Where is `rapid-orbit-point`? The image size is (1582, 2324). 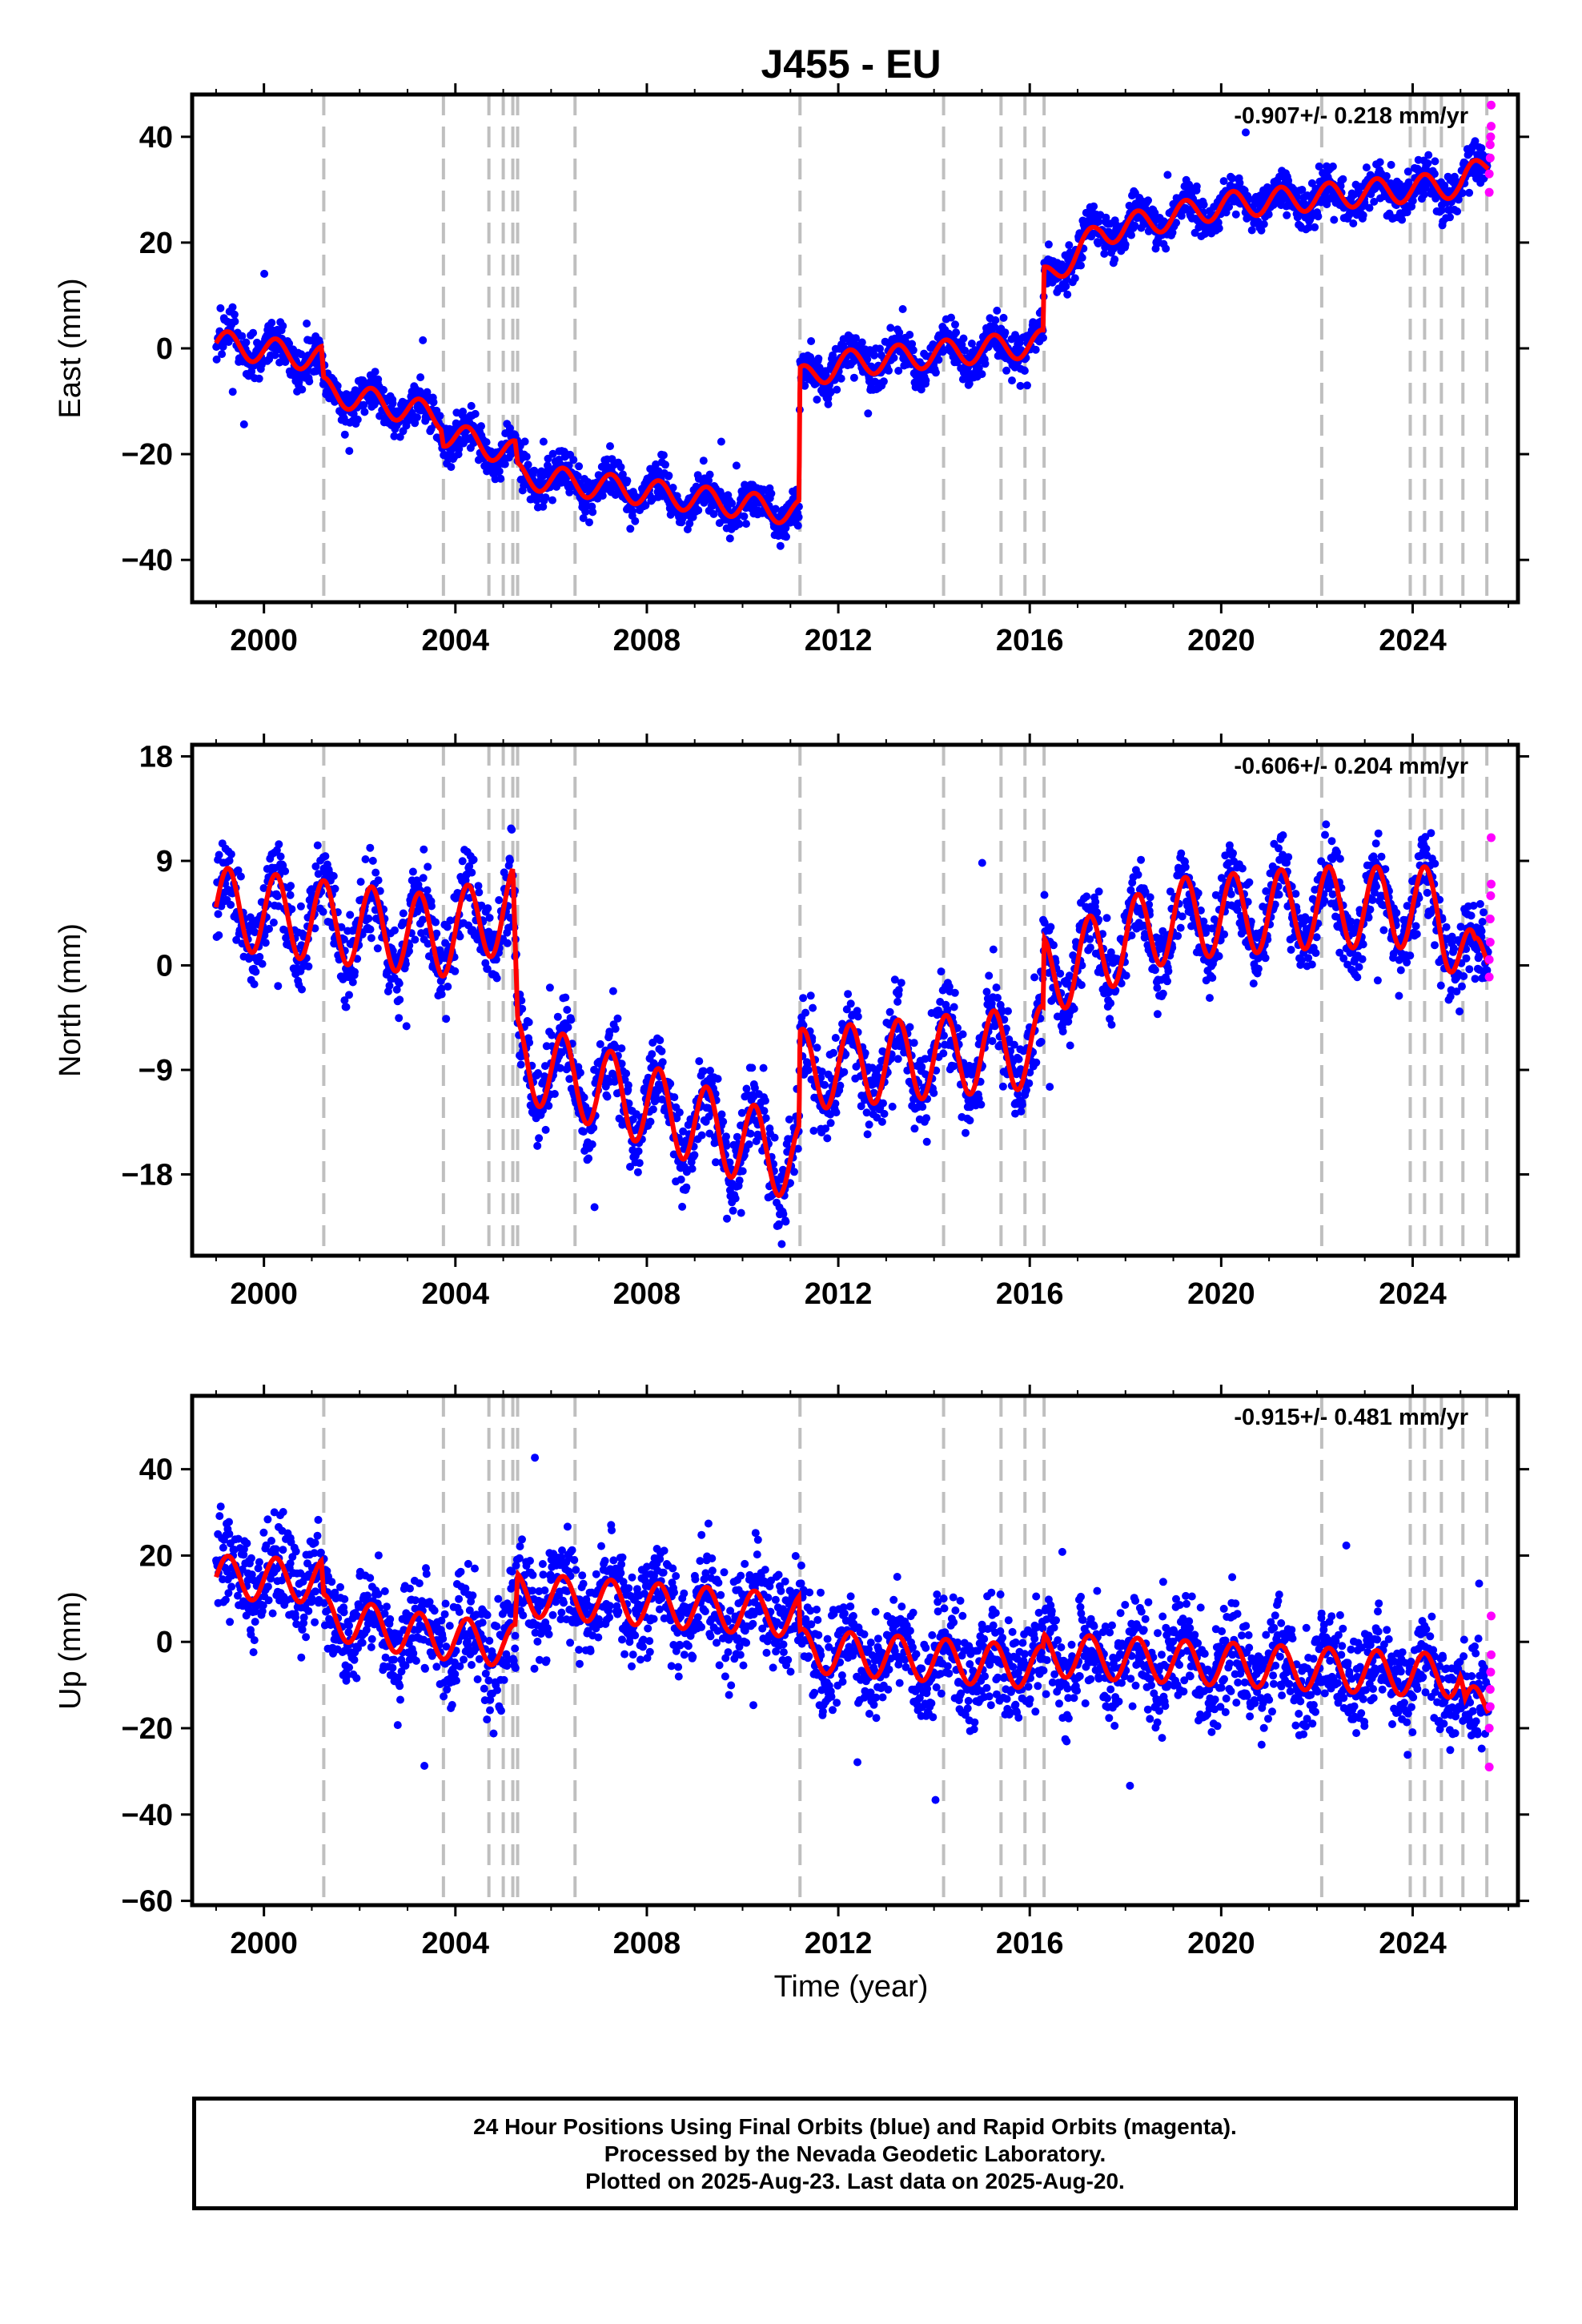 rapid-orbit-point is located at coordinates (1490, 158).